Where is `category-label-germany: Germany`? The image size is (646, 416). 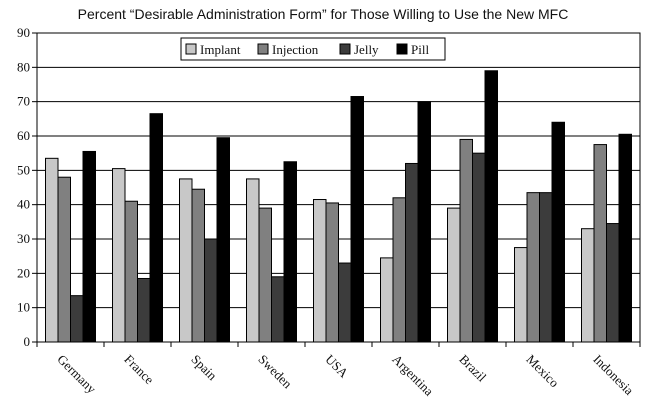
category-label-germany: Germany is located at coordinates (76, 374).